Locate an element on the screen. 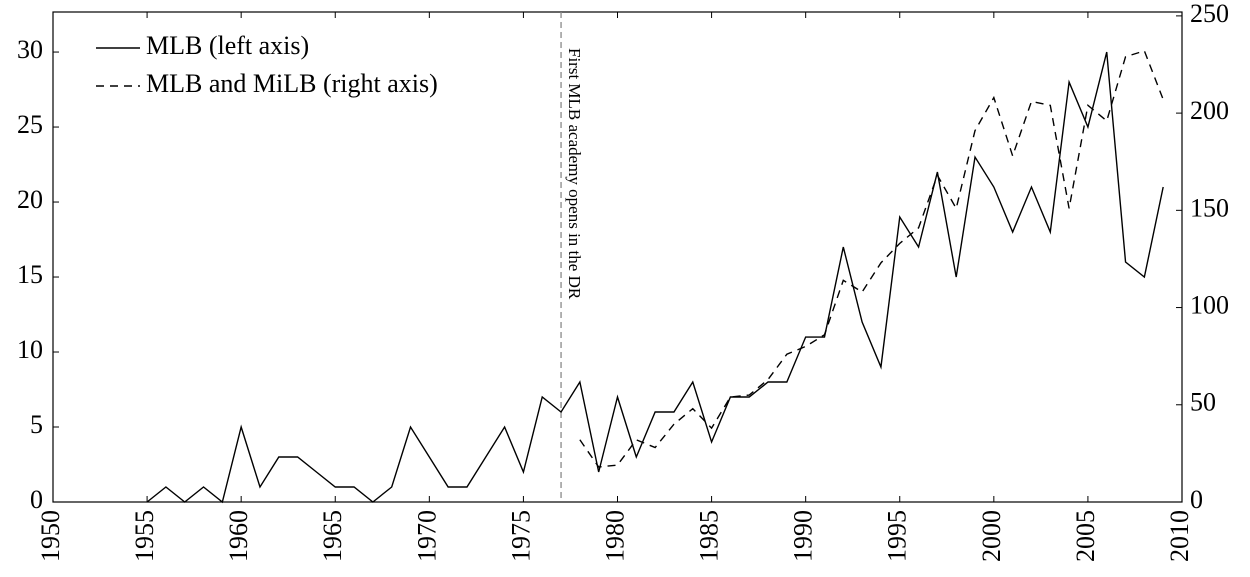 The width and height of the screenshot is (1250, 577). annotation-text: First MLB academy opens in the DR is located at coordinates (574, 174).